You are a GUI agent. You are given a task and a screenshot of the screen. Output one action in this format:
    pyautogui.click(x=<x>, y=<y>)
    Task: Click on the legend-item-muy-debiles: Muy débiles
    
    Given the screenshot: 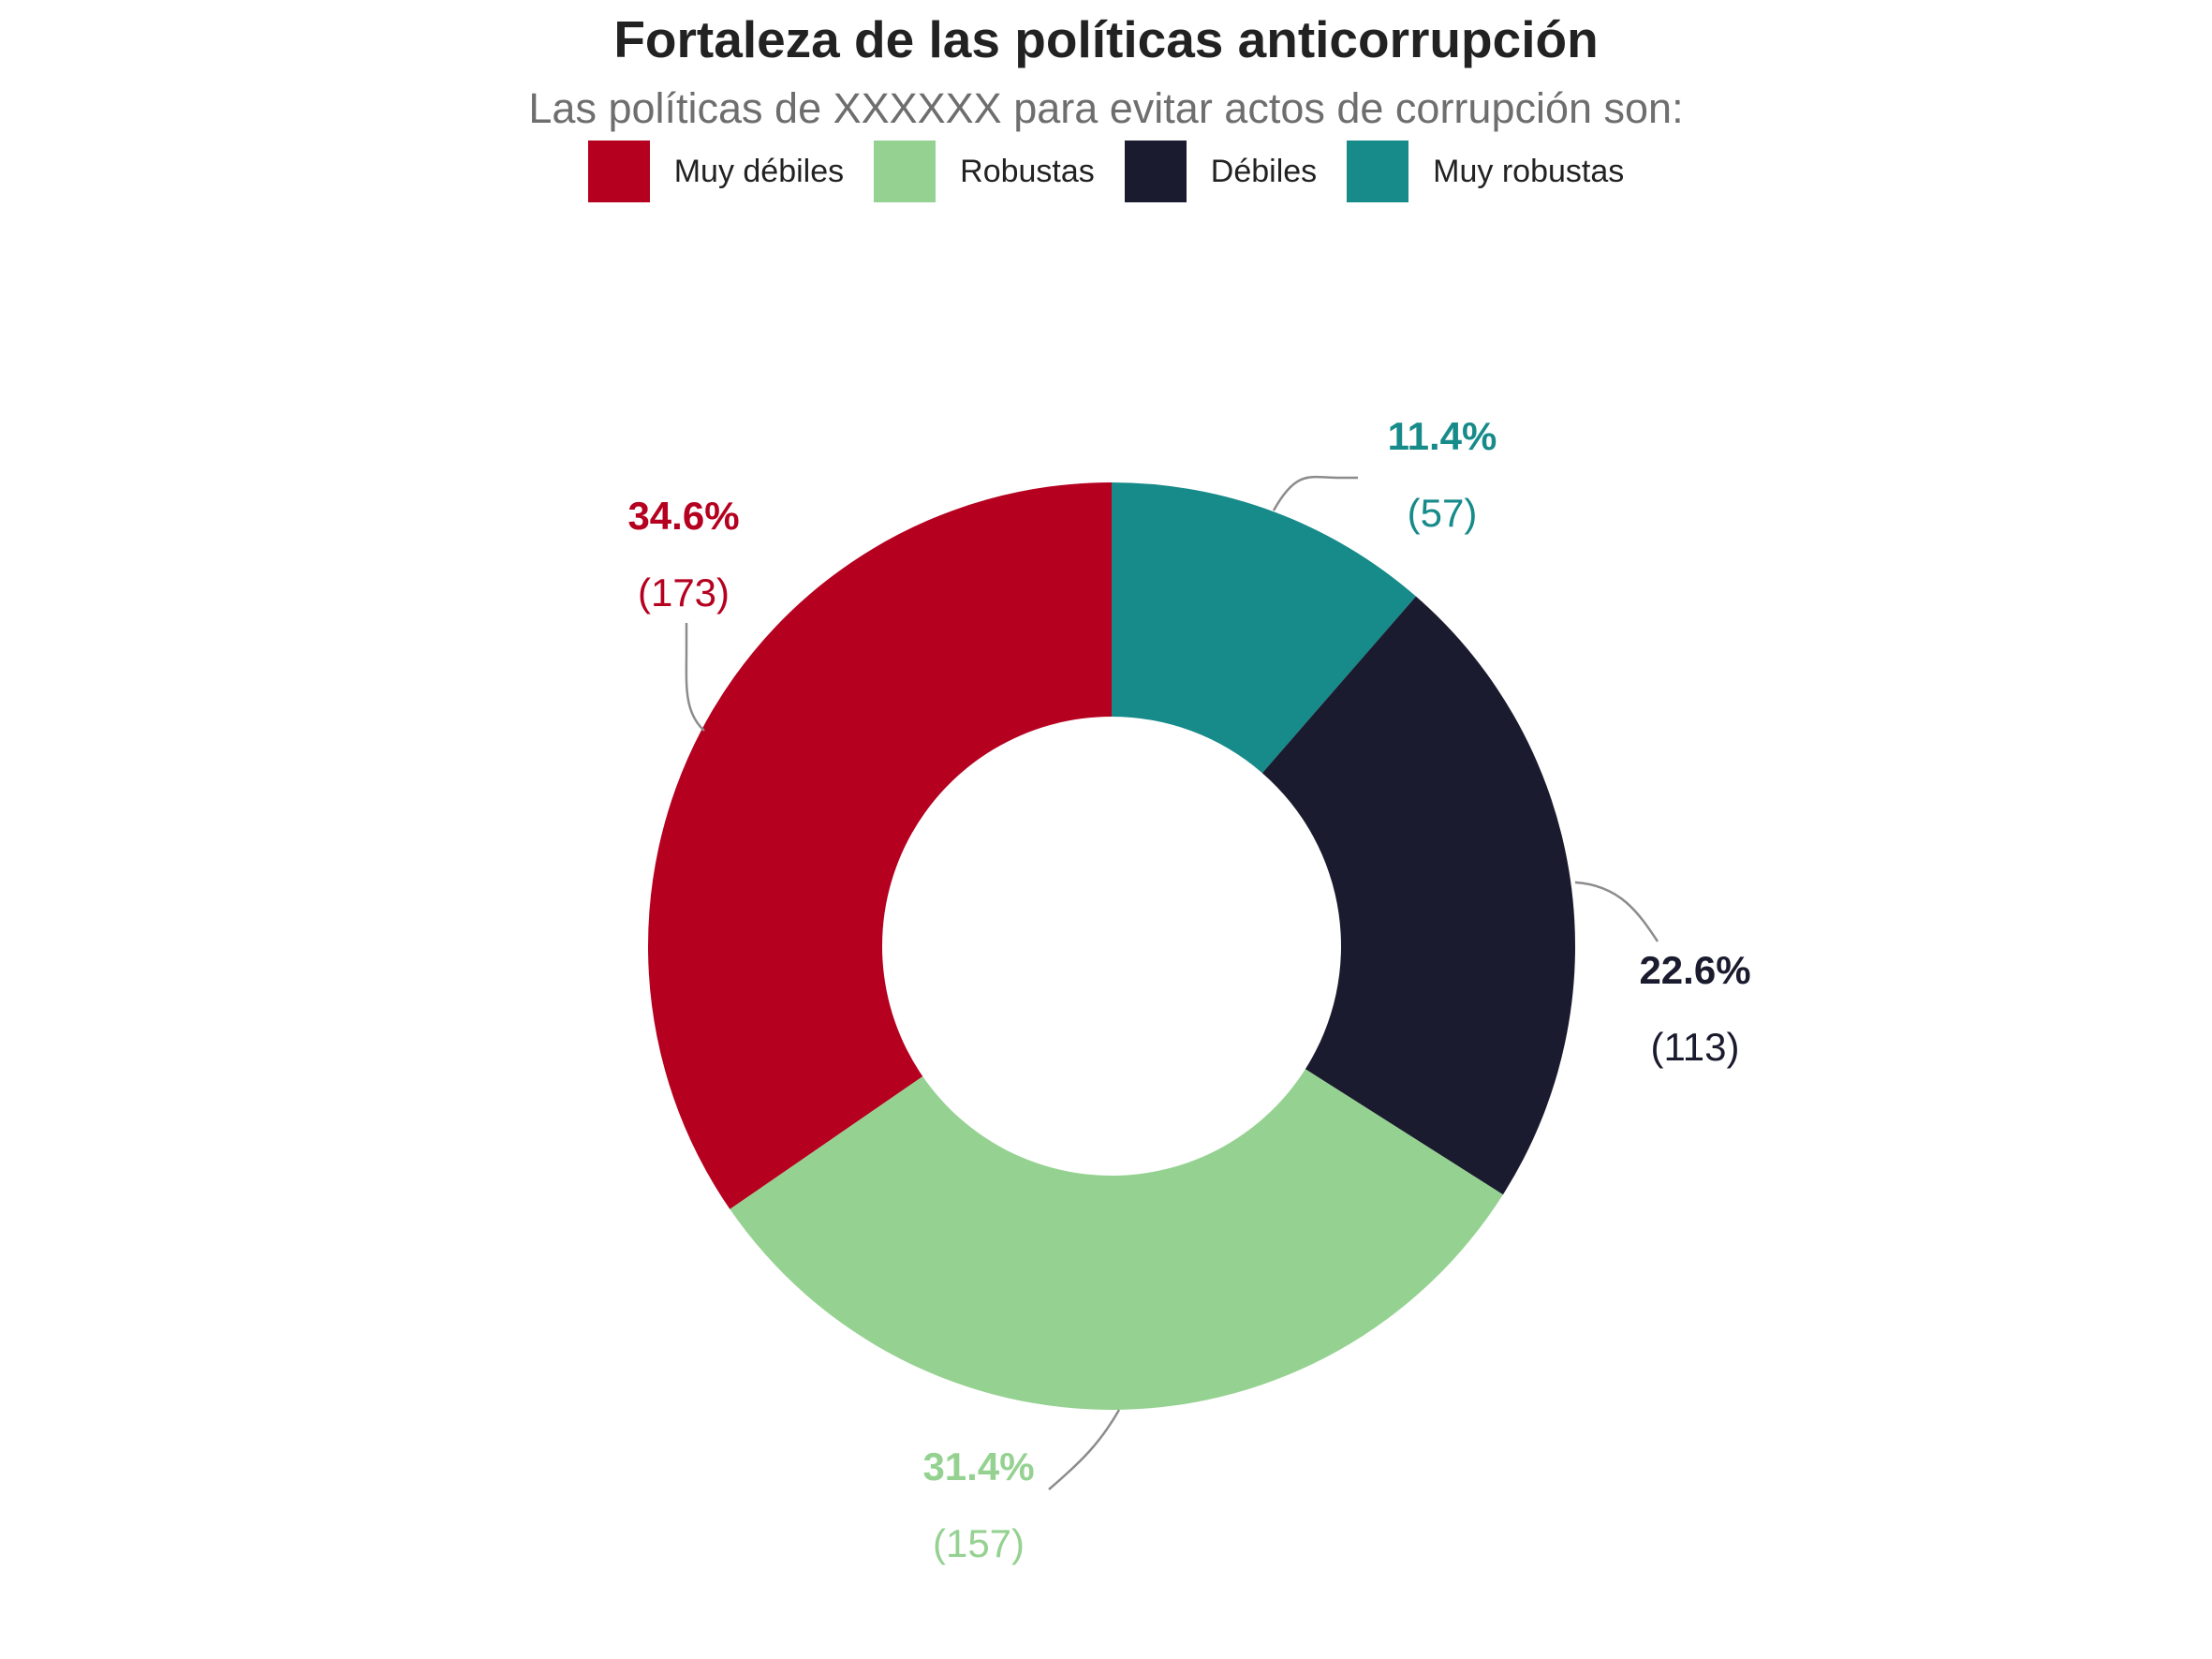 What is the action you would take?
    pyautogui.click(x=716, y=172)
    